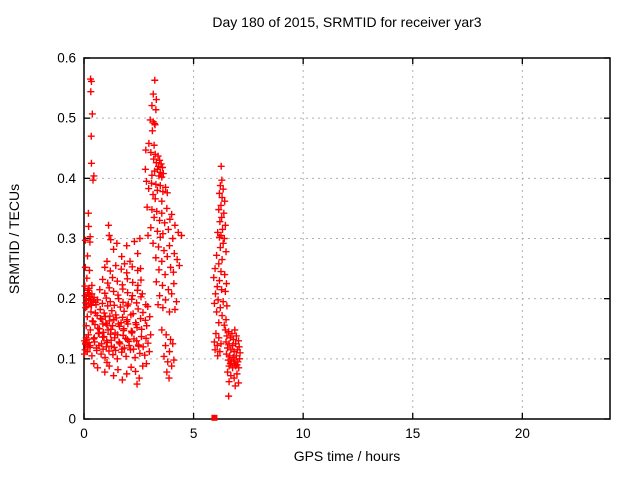  What do you see at coordinates (84, 433) in the screenshot?
I see `x-tick-label: 0` at bounding box center [84, 433].